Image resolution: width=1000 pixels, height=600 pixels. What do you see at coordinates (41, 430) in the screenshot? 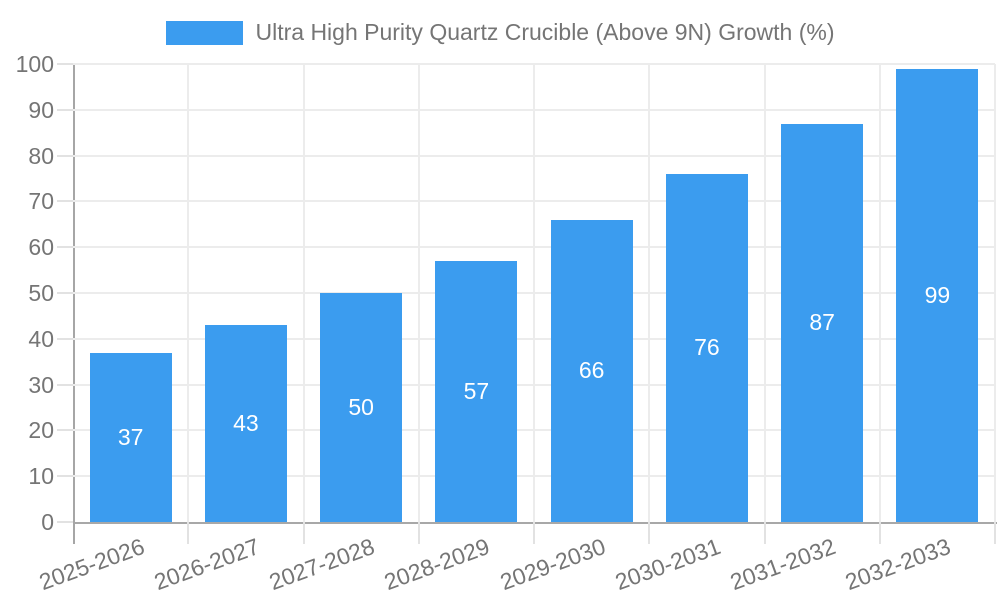
I see `y-axis-label: 20` at bounding box center [41, 430].